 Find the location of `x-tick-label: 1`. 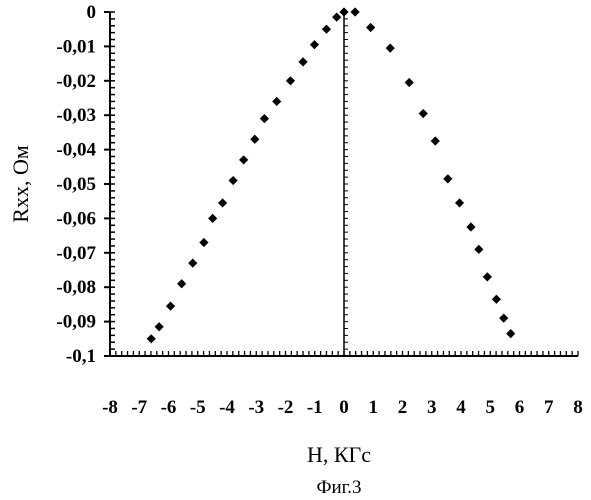

x-tick-label: 1 is located at coordinates (374, 407).